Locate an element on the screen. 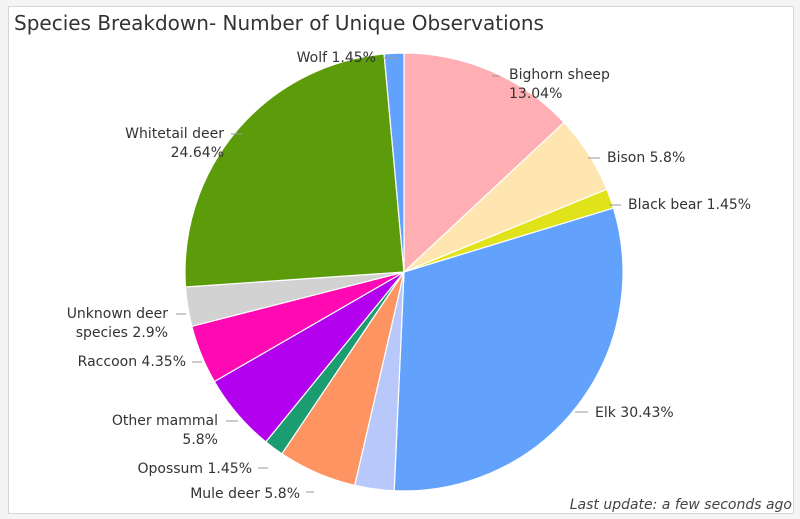 The width and height of the screenshot is (800, 519). slice-label-line: 13.04% is located at coordinates (535, 94).